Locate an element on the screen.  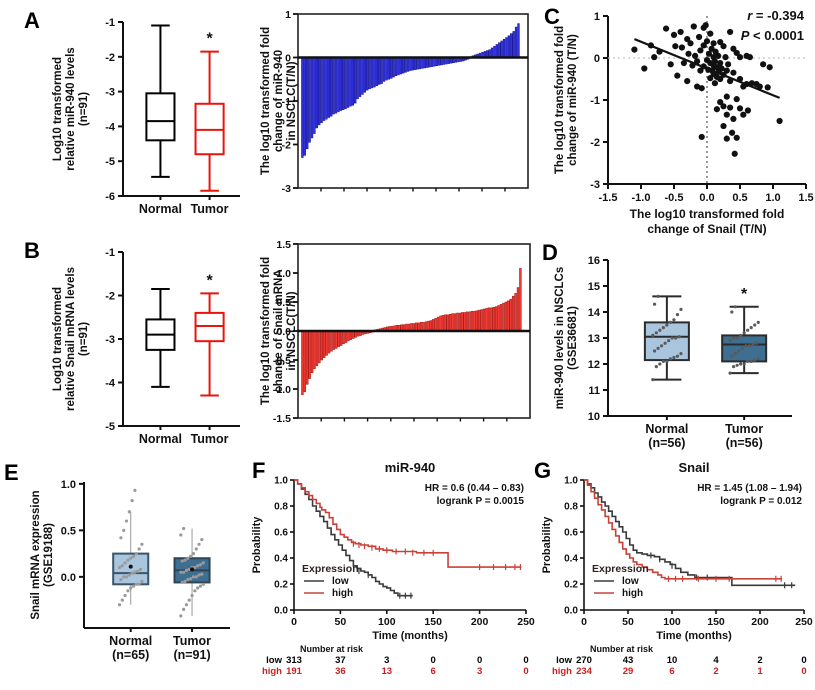
svg-text: 1.5 is located at coordinates (805, 198).